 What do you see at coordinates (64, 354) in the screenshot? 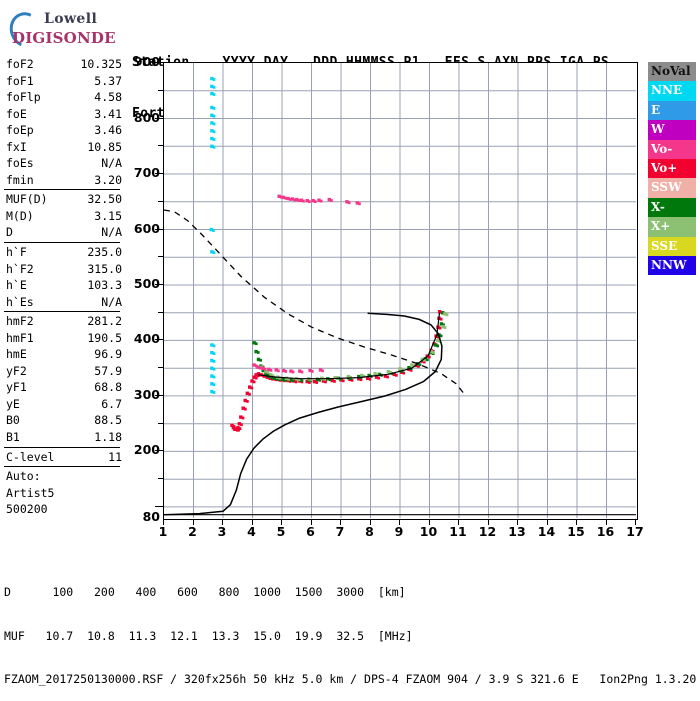
I see `param-row-hme: hmE 96.9` at bounding box center [64, 354].